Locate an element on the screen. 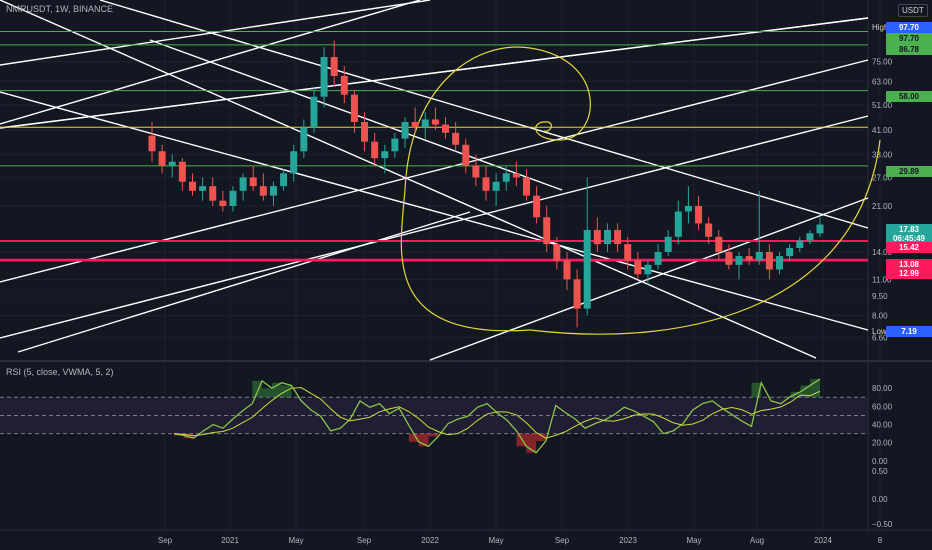 This screenshot has width=932, height=550. price-tick-label: 41.00 is located at coordinates (882, 130).